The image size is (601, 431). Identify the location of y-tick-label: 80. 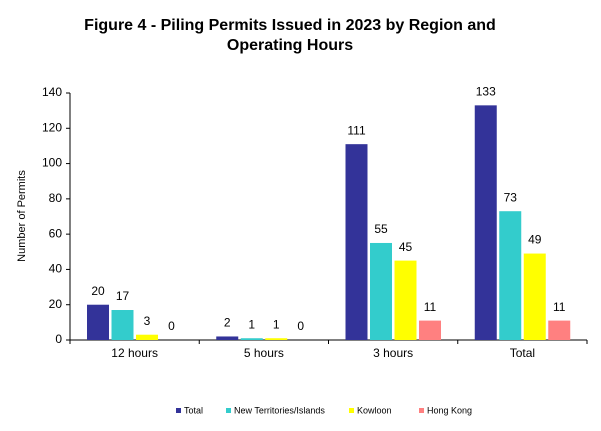
(56, 198).